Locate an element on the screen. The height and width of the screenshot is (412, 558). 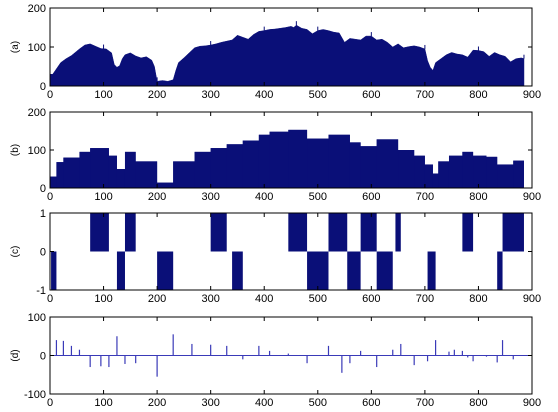
y-tick-label: -100 is located at coordinates (35, 395).